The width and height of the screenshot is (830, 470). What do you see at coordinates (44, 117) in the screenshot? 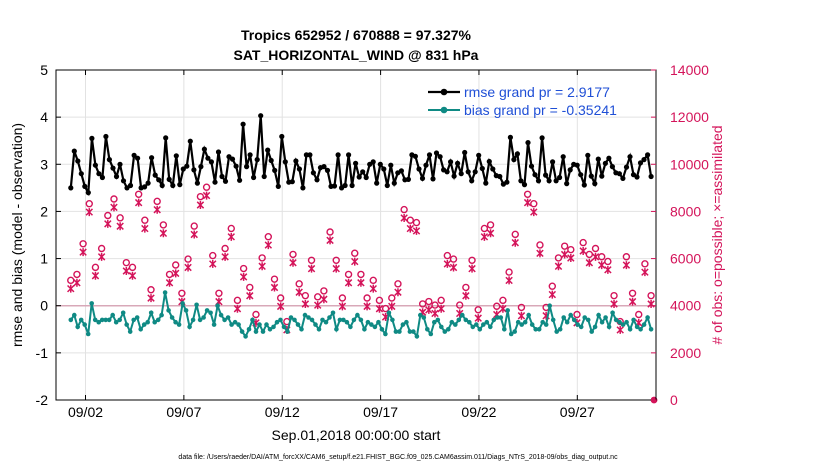
I see `y-left-tick-label-6: 4` at bounding box center [44, 117].